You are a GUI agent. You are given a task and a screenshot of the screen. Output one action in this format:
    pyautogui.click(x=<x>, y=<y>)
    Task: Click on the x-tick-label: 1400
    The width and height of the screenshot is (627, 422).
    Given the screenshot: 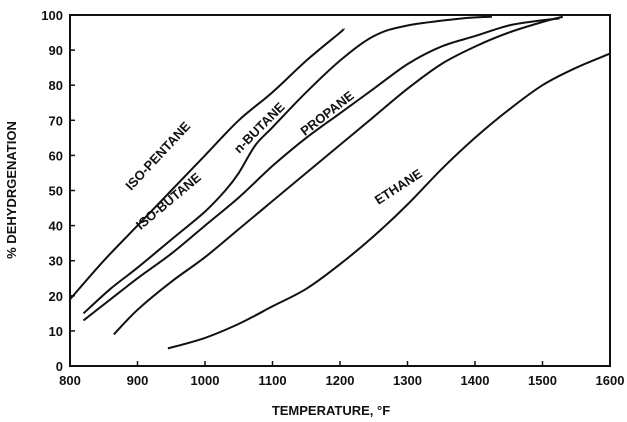 What is the action you would take?
    pyautogui.click(x=475, y=380)
    